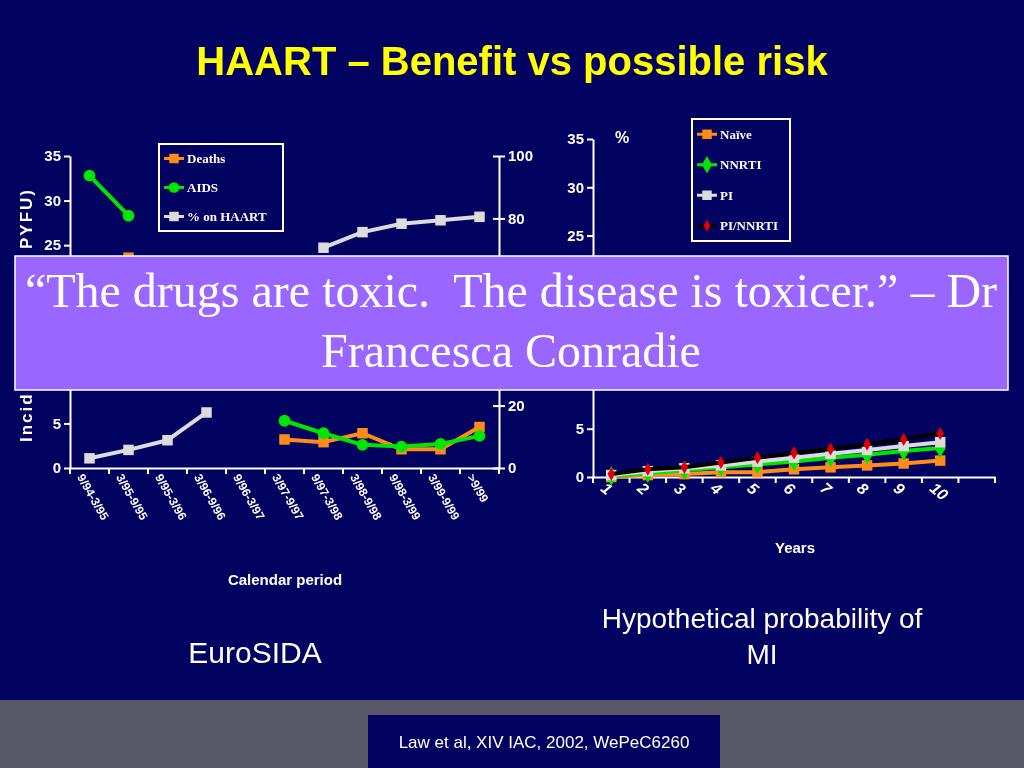  What do you see at coordinates (826, 489) in the screenshot?
I see `x-tick-label: 7` at bounding box center [826, 489].